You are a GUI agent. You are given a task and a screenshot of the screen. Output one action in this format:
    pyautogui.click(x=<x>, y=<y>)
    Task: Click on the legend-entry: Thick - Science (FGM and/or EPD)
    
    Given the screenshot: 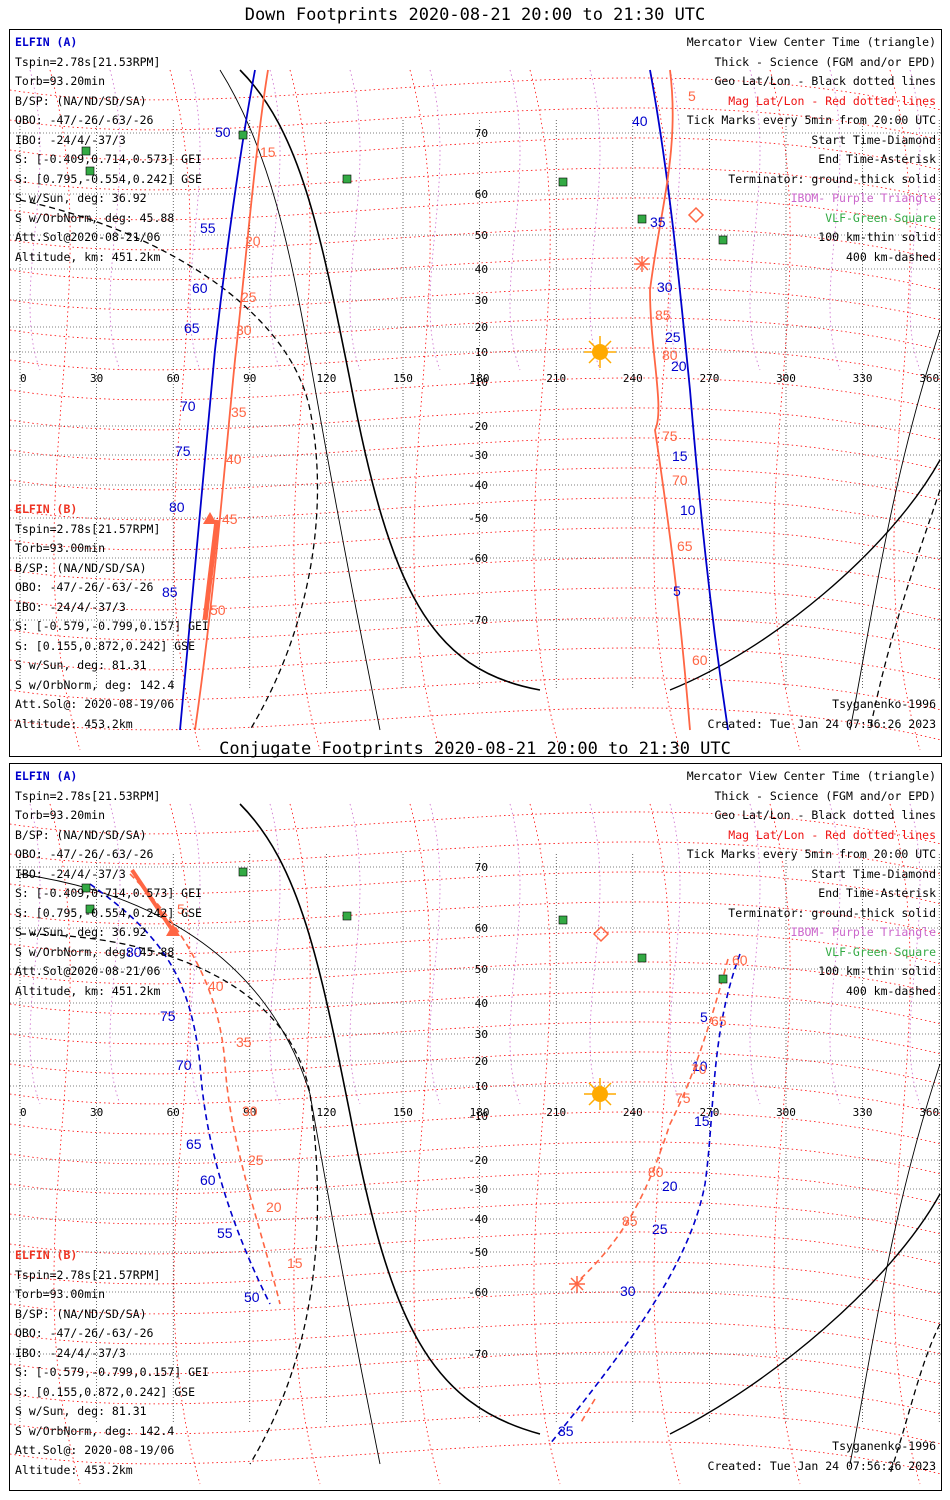 What is the action you would take?
    pyautogui.click(x=825, y=61)
    